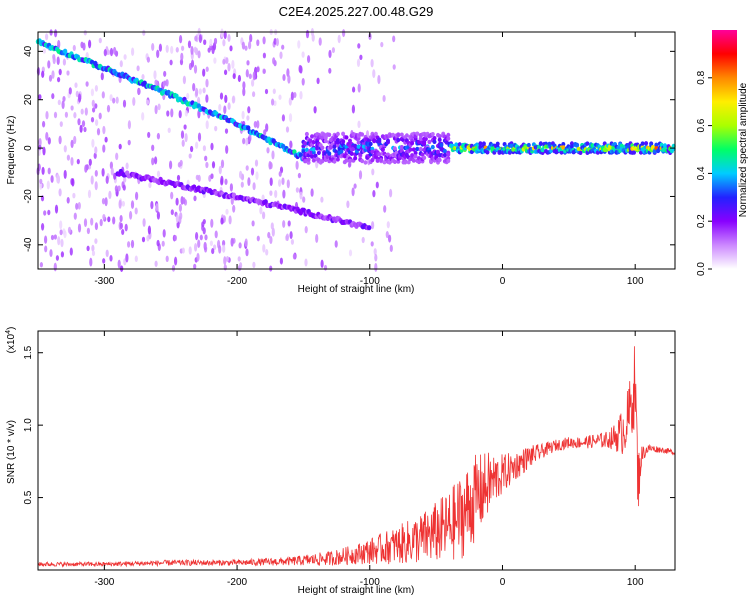  I want to click on colorbar-tick-label: 0.0, so click(701, 269).